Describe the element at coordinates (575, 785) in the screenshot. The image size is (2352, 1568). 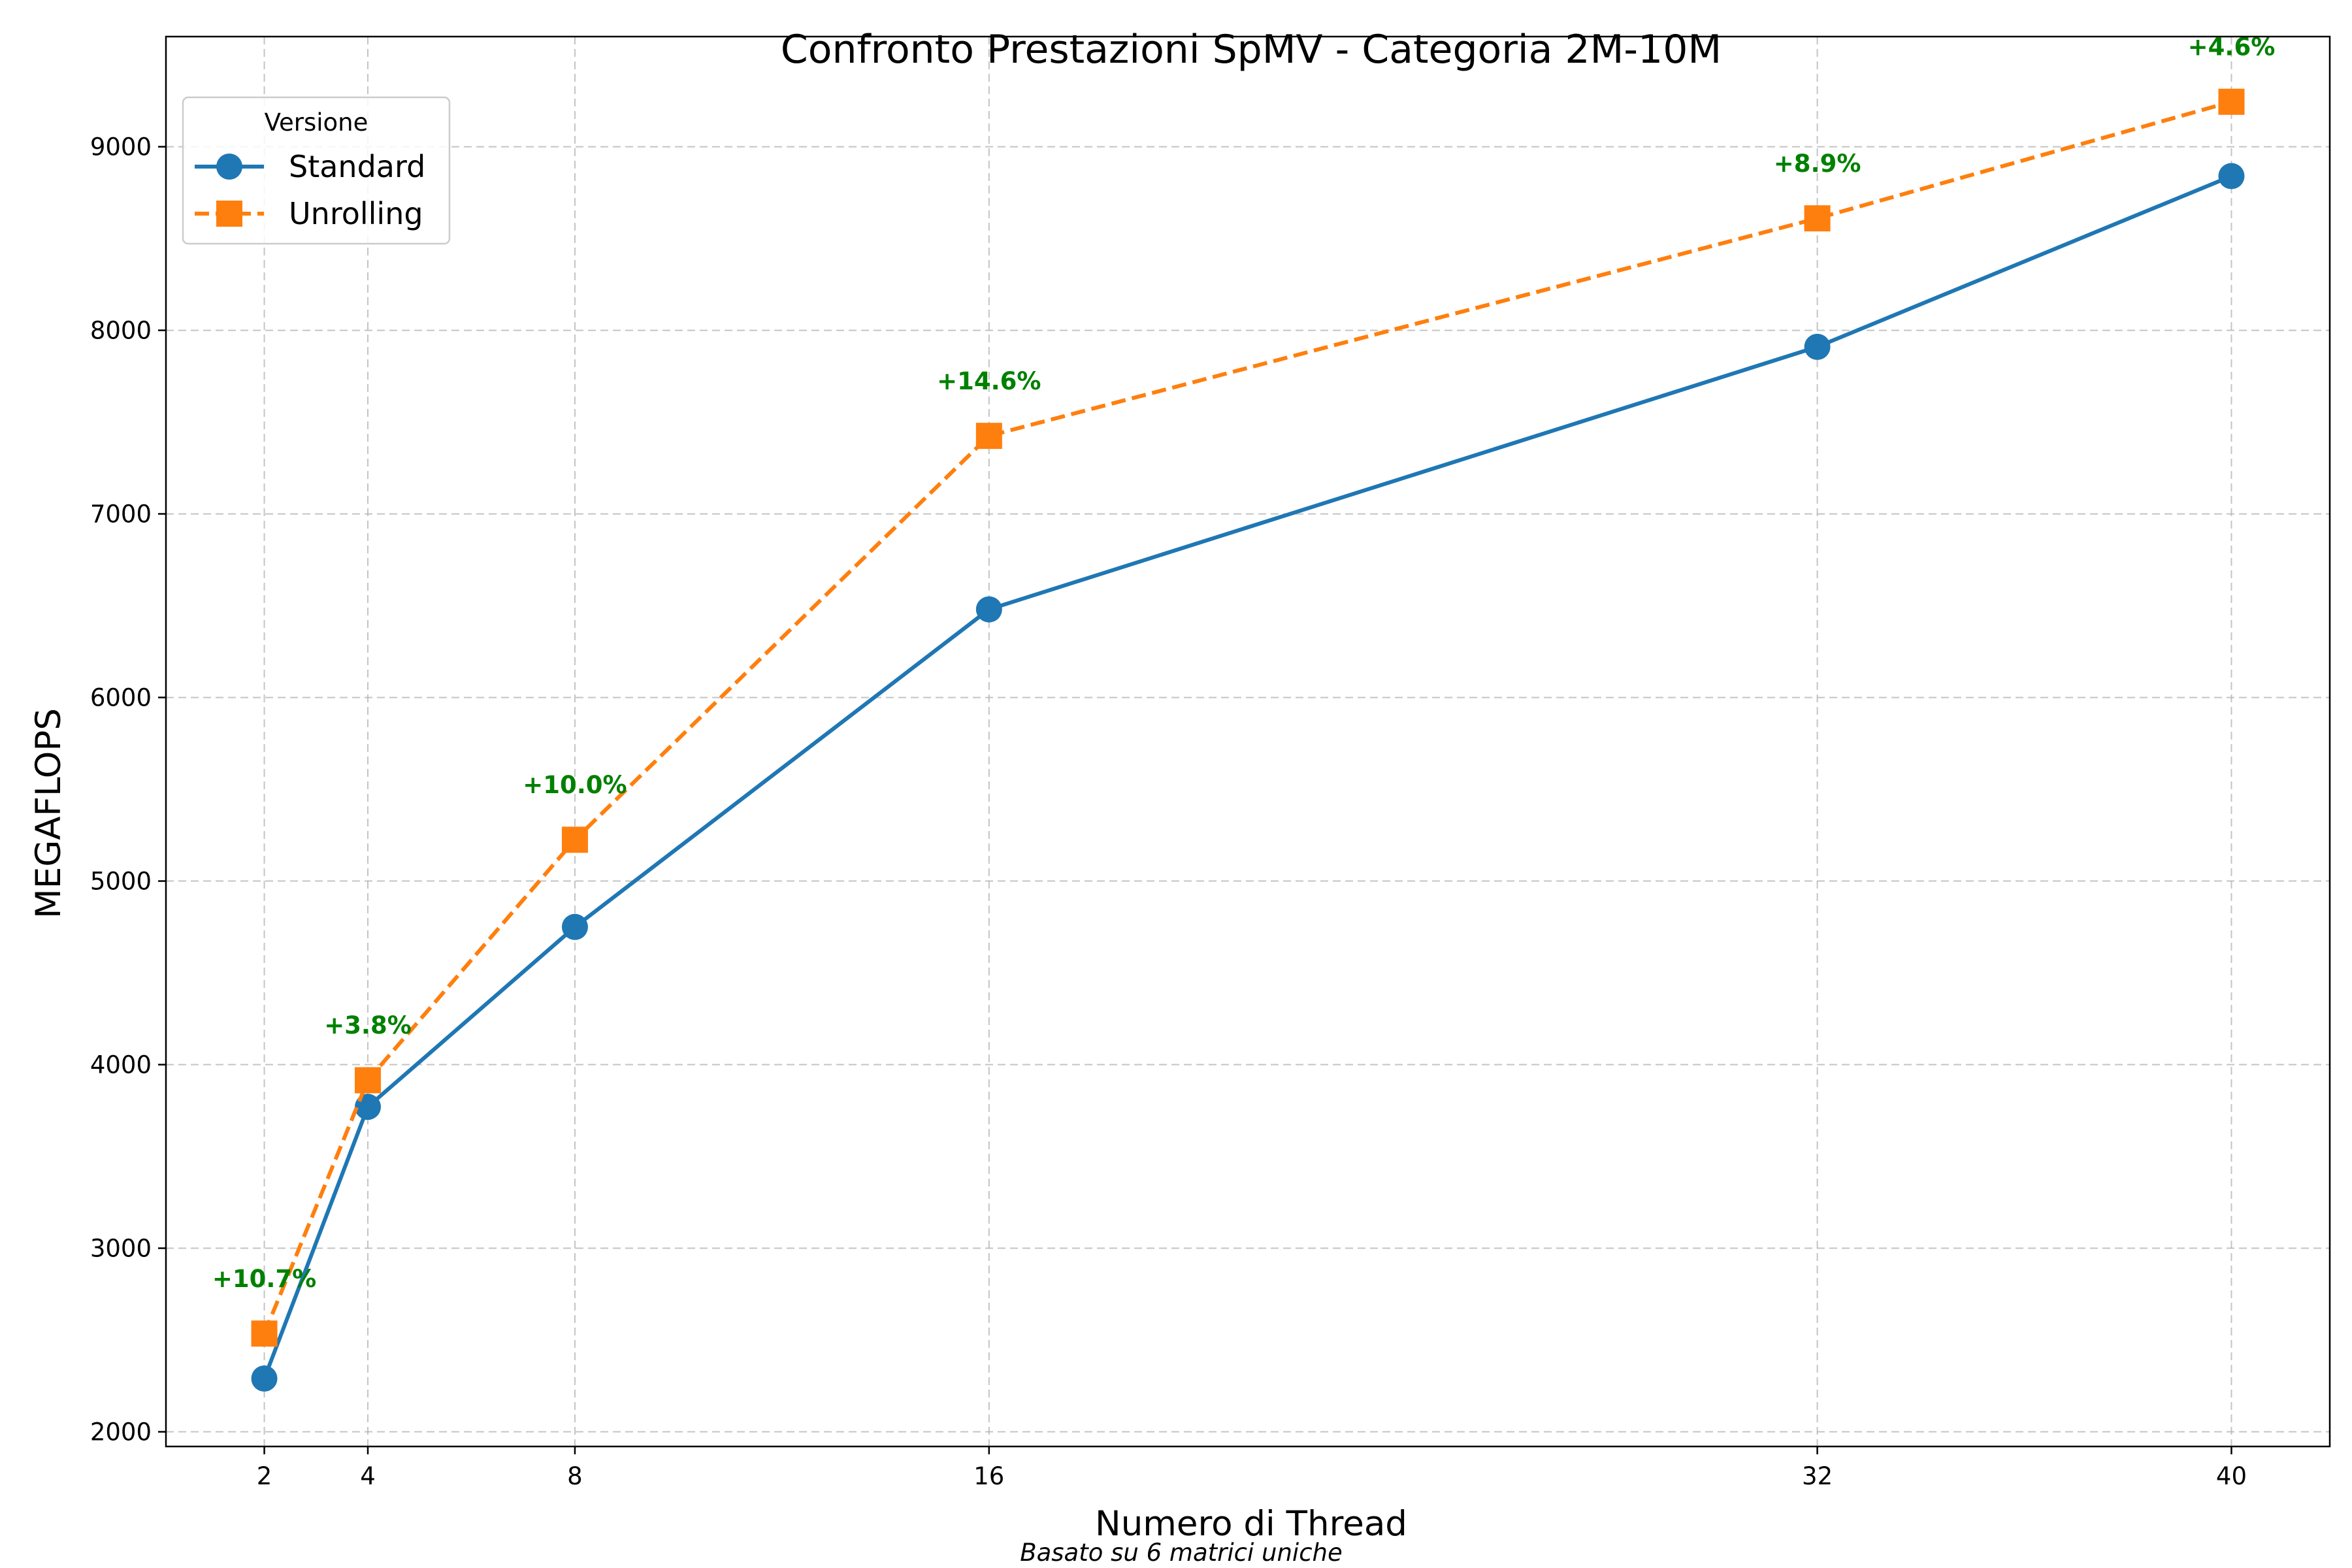
I see `improvement-label: +10.0%` at that location.